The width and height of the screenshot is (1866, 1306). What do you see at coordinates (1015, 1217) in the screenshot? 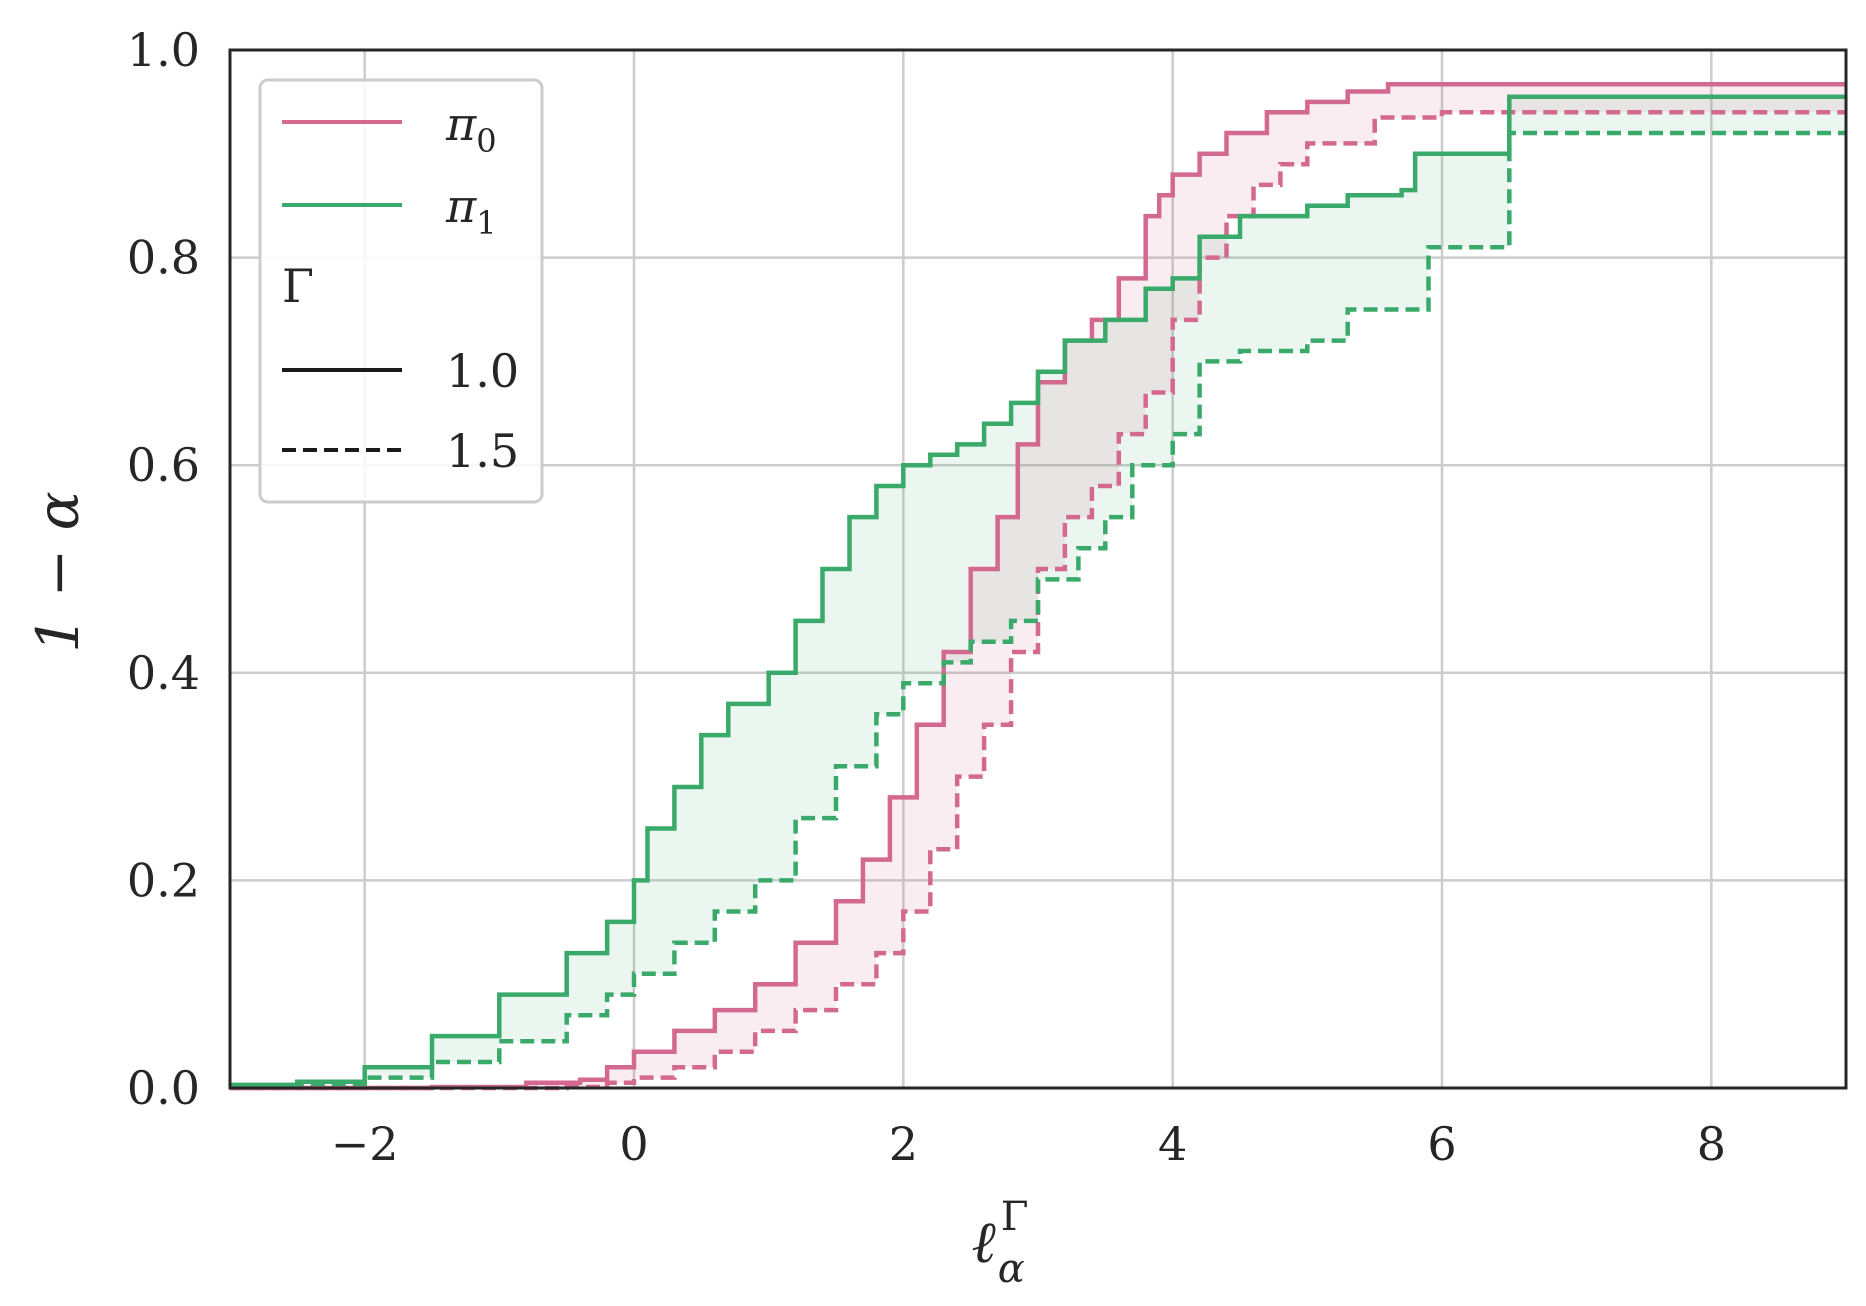
I see `x-axis-label-superscript: Γ` at bounding box center [1015, 1217].